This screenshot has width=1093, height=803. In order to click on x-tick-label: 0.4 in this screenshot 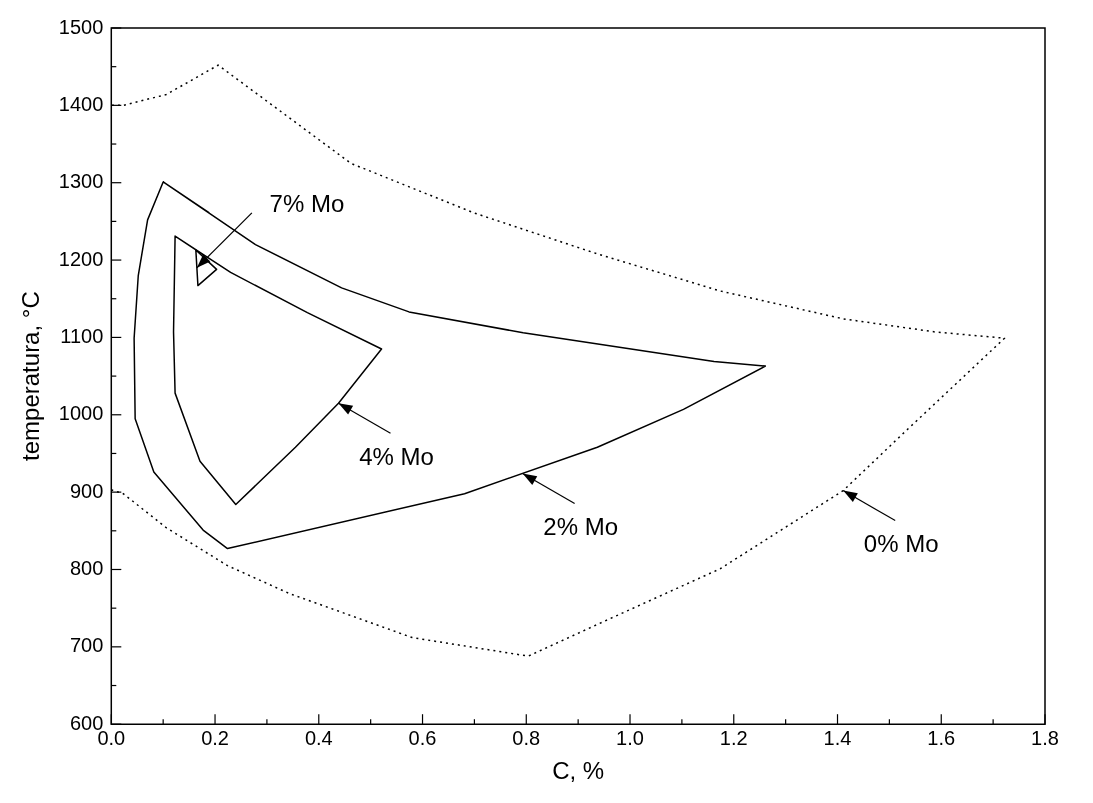, I will do `click(318, 737)`.